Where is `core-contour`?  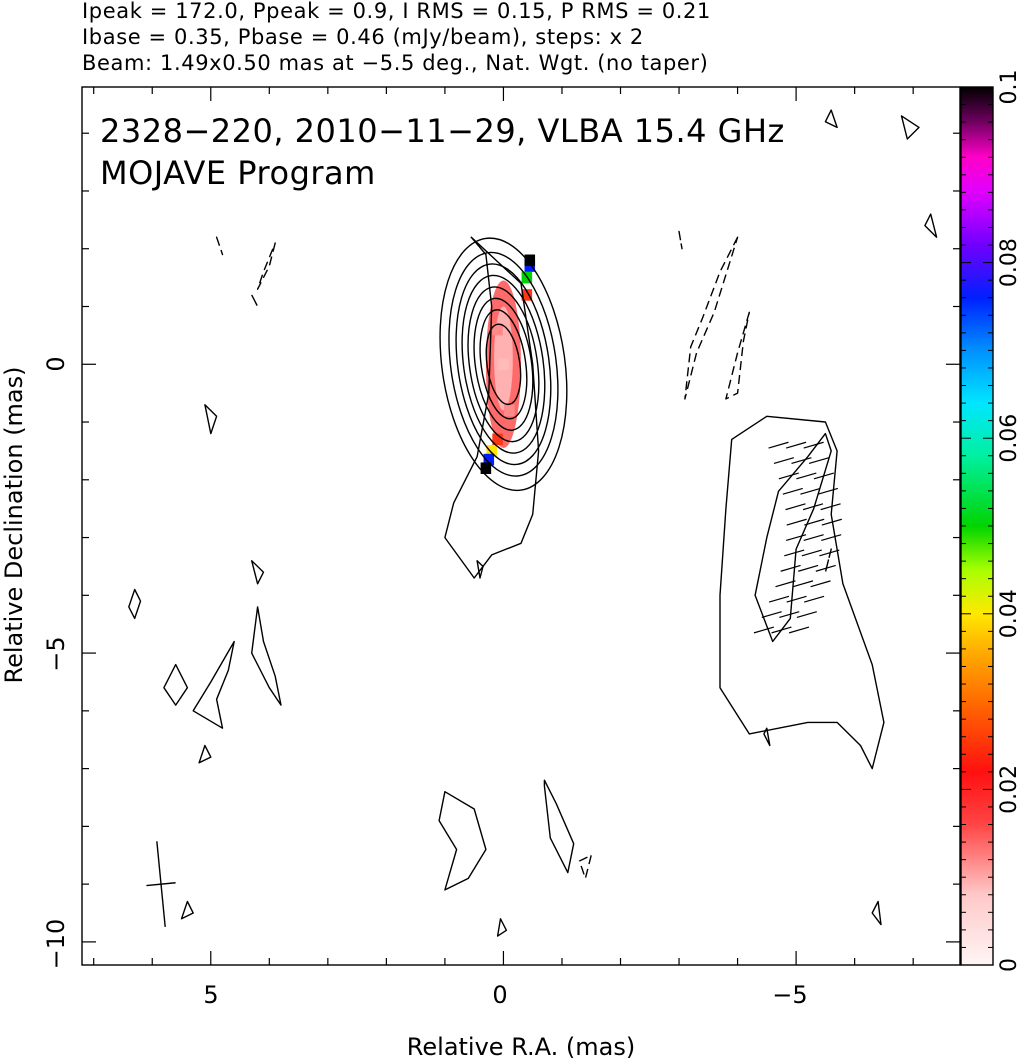 core-contour is located at coordinates (503, 364).